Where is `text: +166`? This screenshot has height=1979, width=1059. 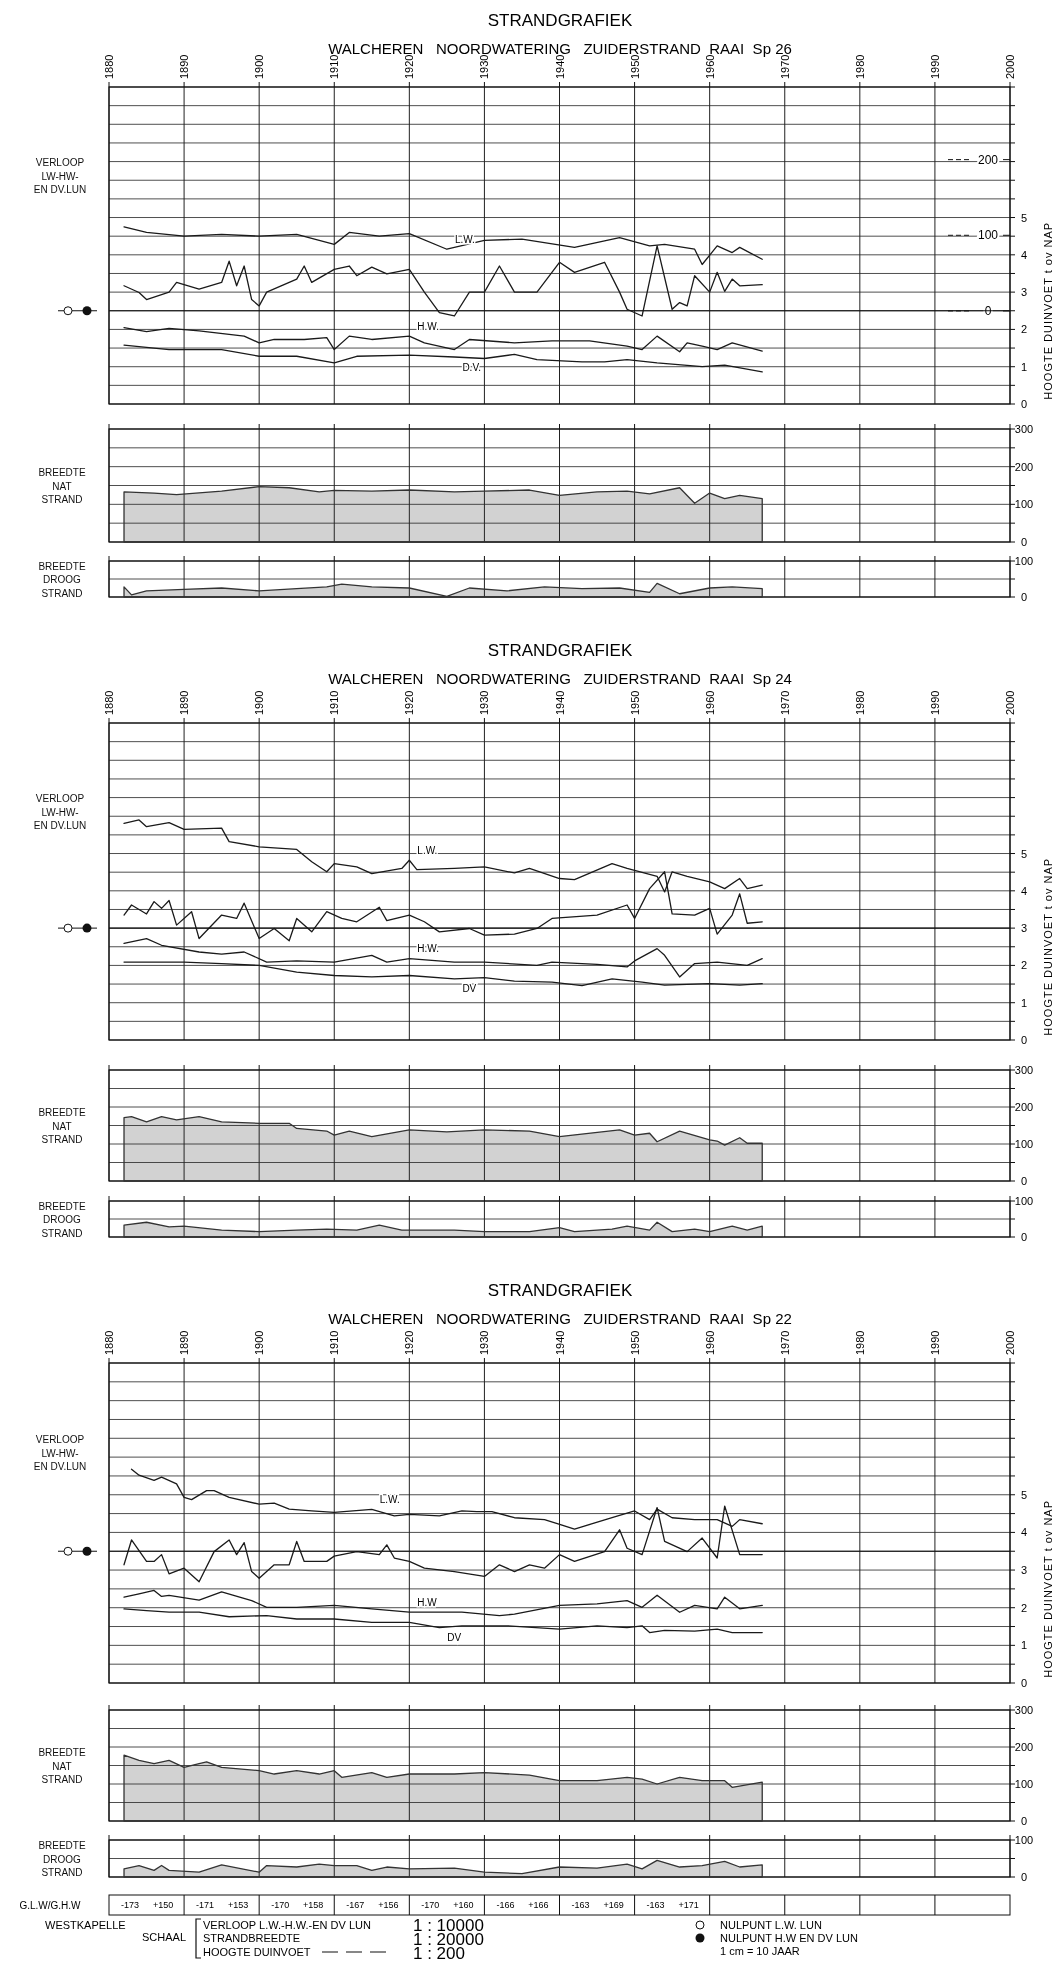
text: +166 is located at coordinates (538, 1905).